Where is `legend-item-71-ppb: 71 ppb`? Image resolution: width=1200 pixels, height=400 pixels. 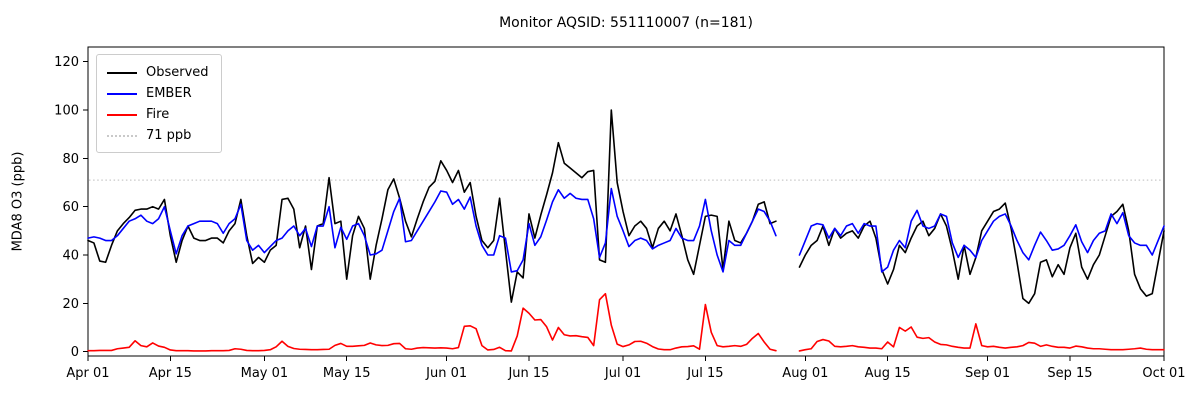 legend-item-71-ppb: 71 ppb is located at coordinates (158, 135).